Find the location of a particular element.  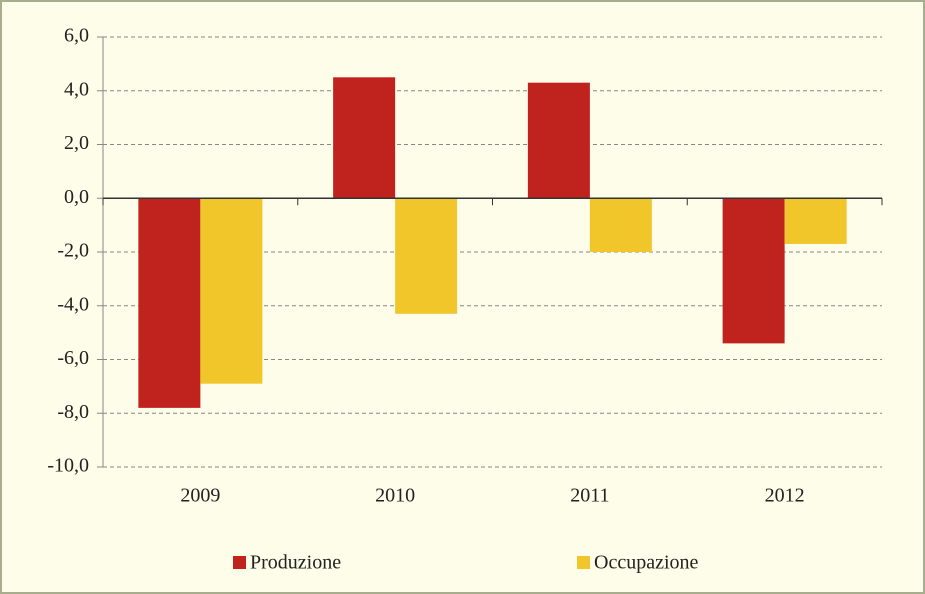

legend-label: Produzione is located at coordinates (295, 563).